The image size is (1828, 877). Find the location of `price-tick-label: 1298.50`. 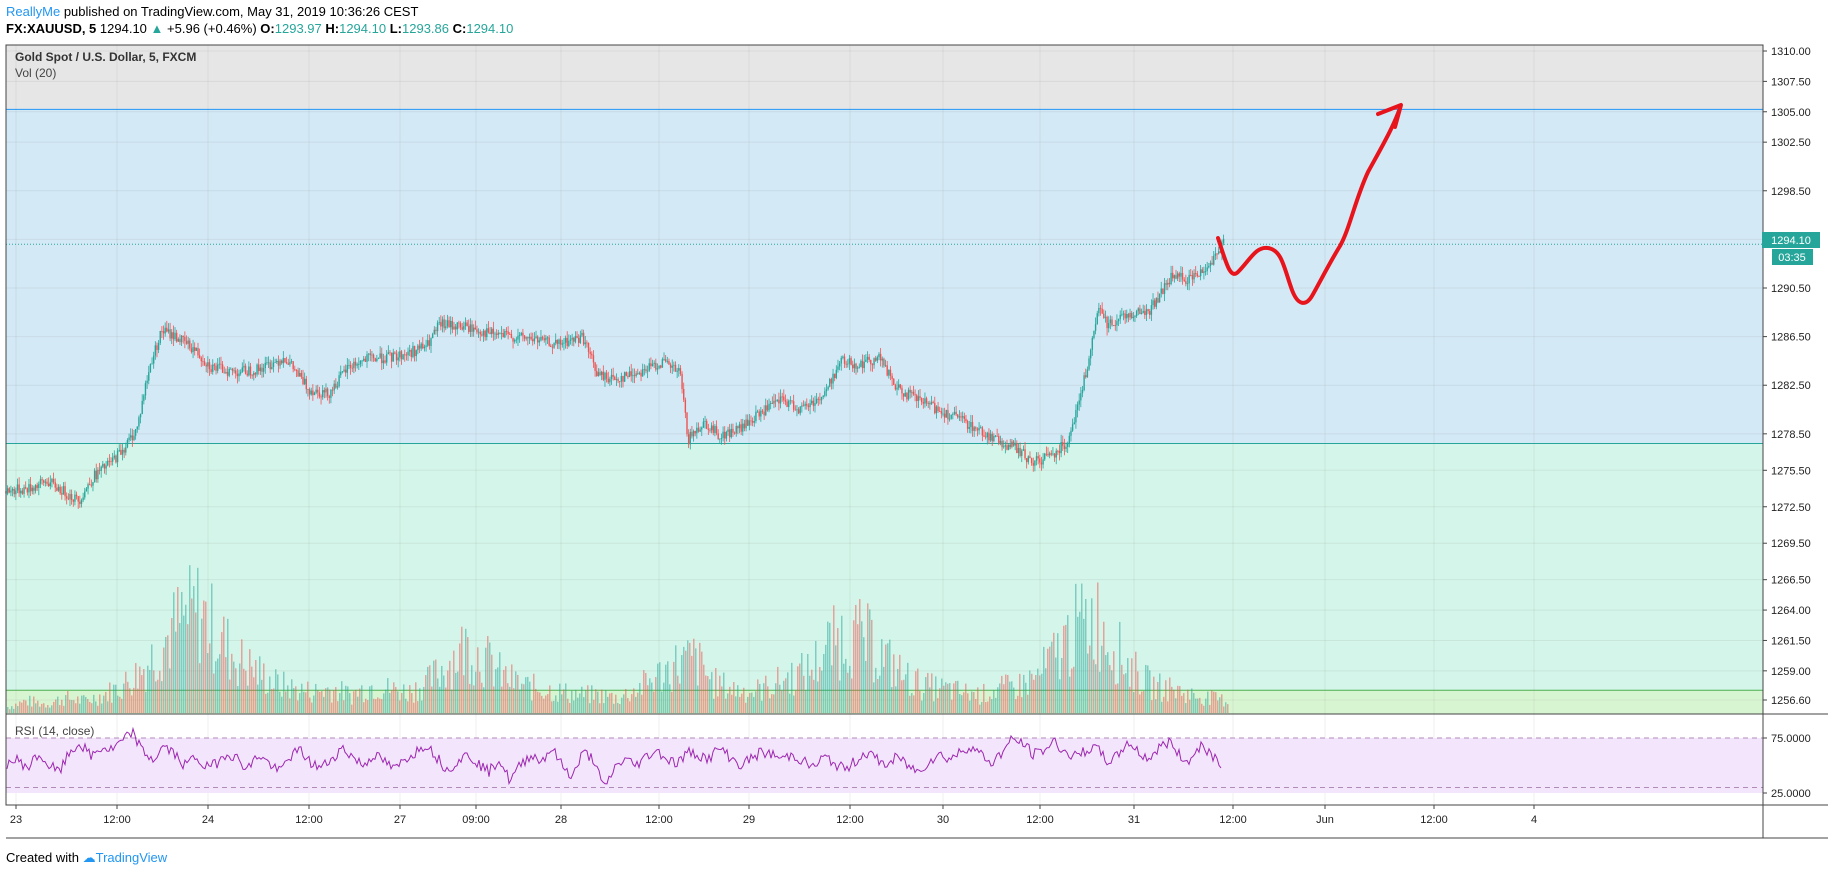

price-tick-label: 1298.50 is located at coordinates (1791, 192).